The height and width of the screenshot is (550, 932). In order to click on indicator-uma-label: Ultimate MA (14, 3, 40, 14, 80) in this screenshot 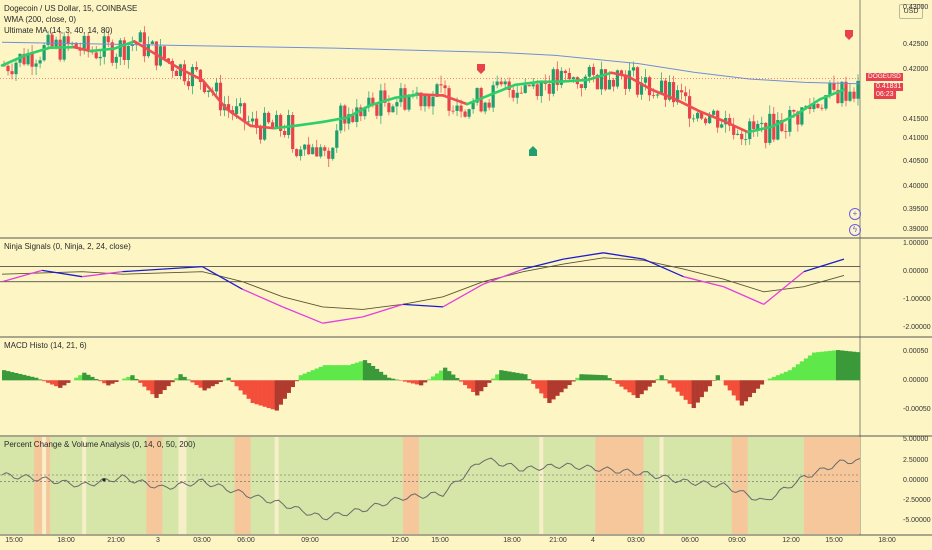, I will do `click(58, 30)`.